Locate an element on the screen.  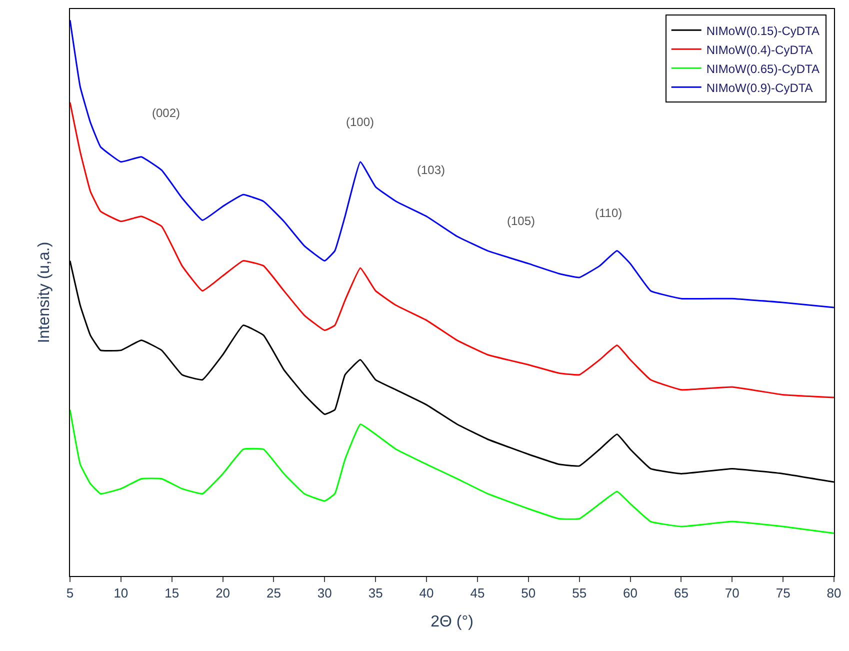
x-tick-label: 40 is located at coordinates (426, 593).